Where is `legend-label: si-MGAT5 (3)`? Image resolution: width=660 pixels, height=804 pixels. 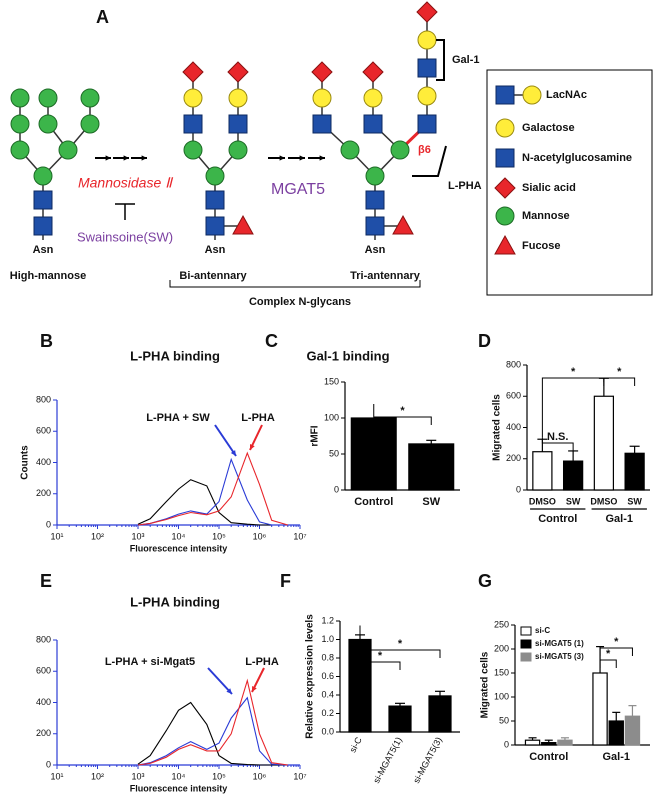 legend-label: si-MGAT5 (3) is located at coordinates (559, 656).